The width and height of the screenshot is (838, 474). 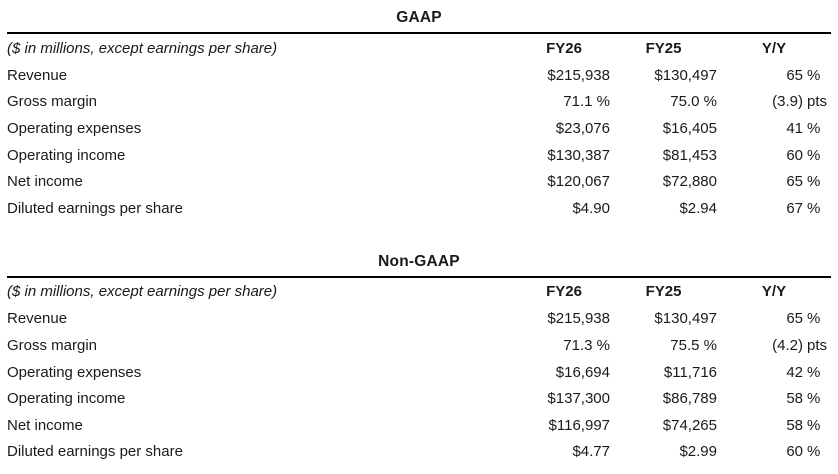 I want to click on fy26-value: $137,300, so click(x=578, y=399).